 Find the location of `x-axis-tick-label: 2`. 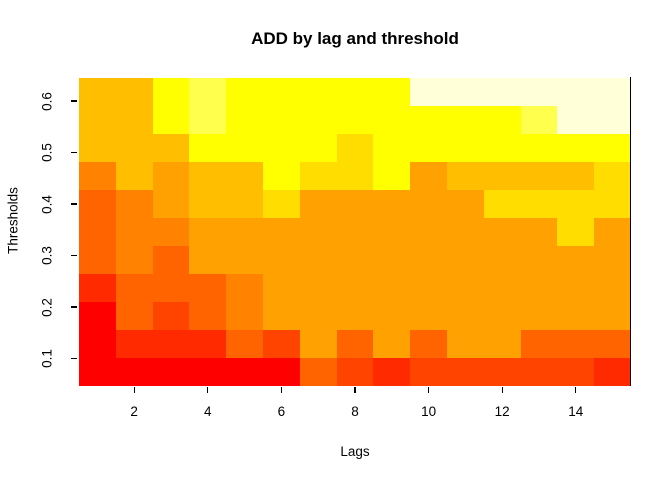

x-axis-tick-label: 2 is located at coordinates (134, 411).